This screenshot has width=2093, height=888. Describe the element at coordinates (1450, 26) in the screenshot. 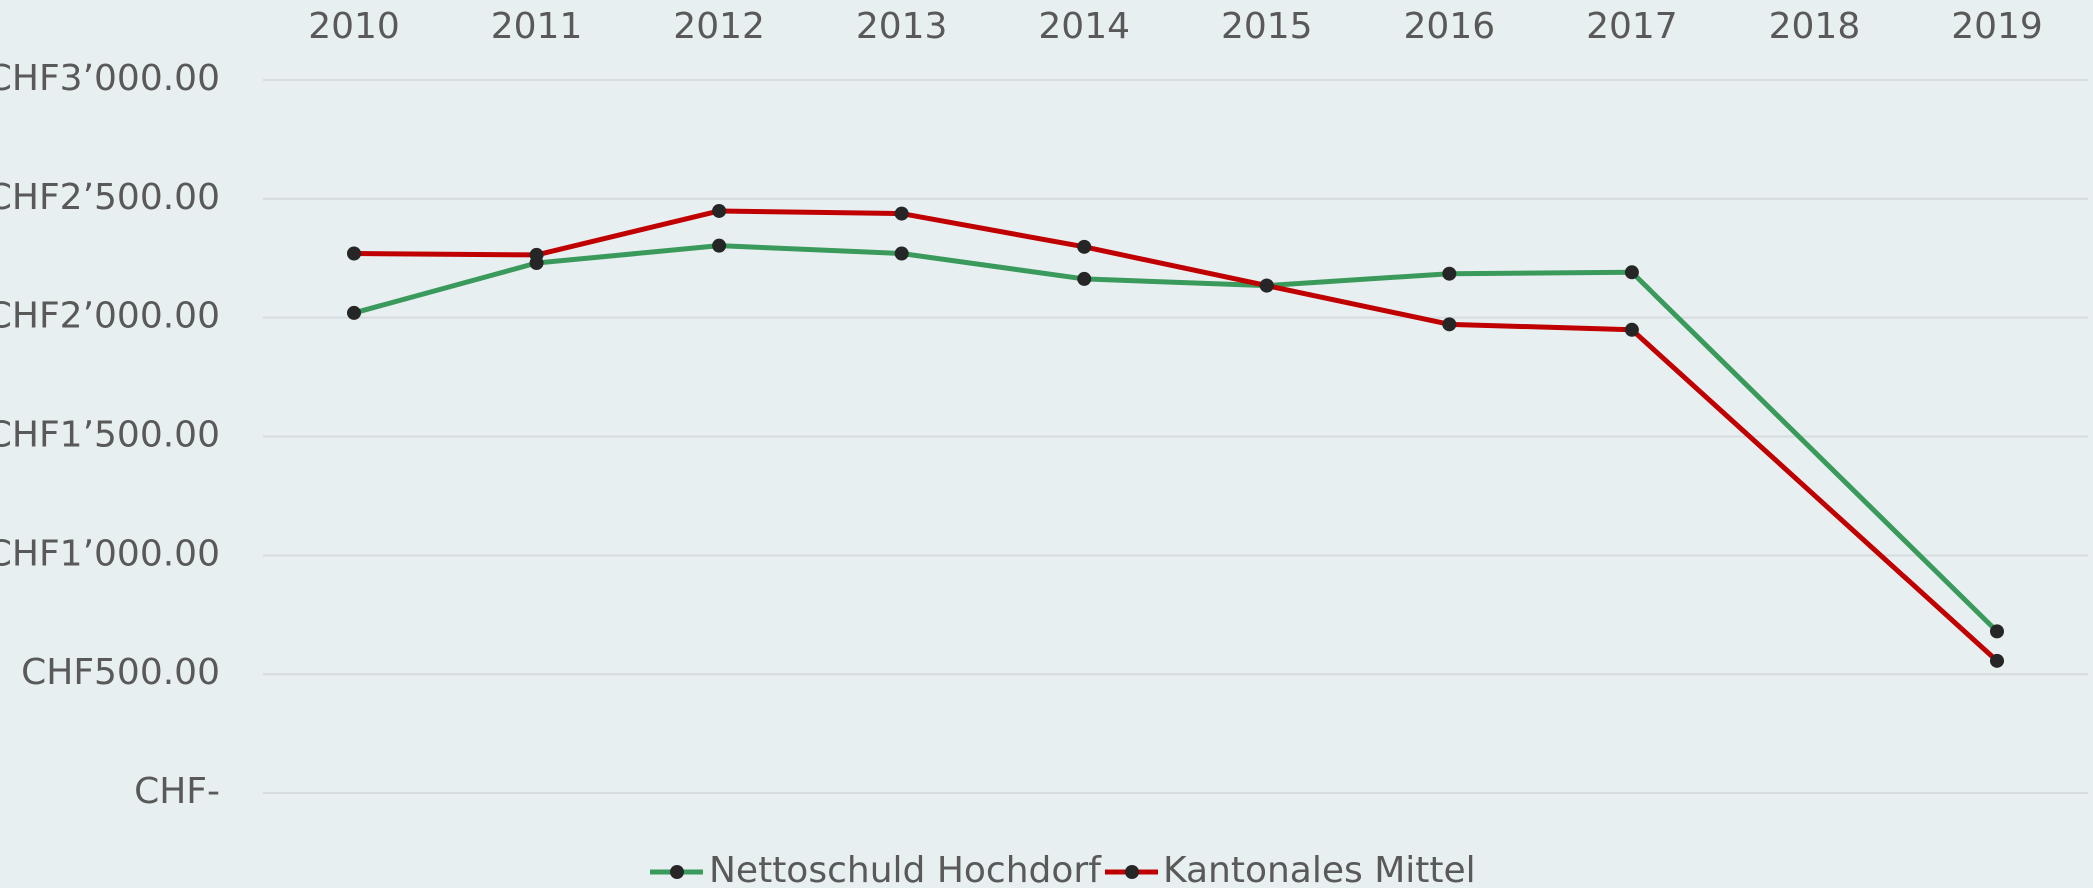

I see `x-tick-label: 2016` at that location.